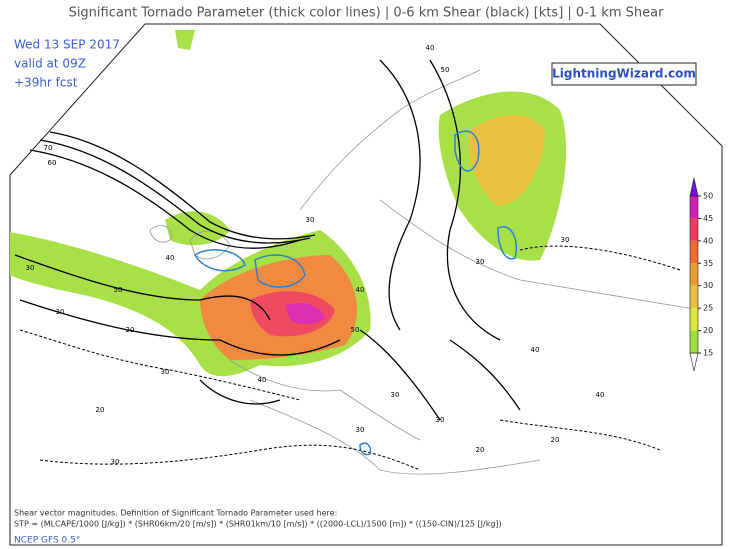  Describe the element at coordinates (52, 163) in the screenshot. I see `contour-label: 60` at that location.